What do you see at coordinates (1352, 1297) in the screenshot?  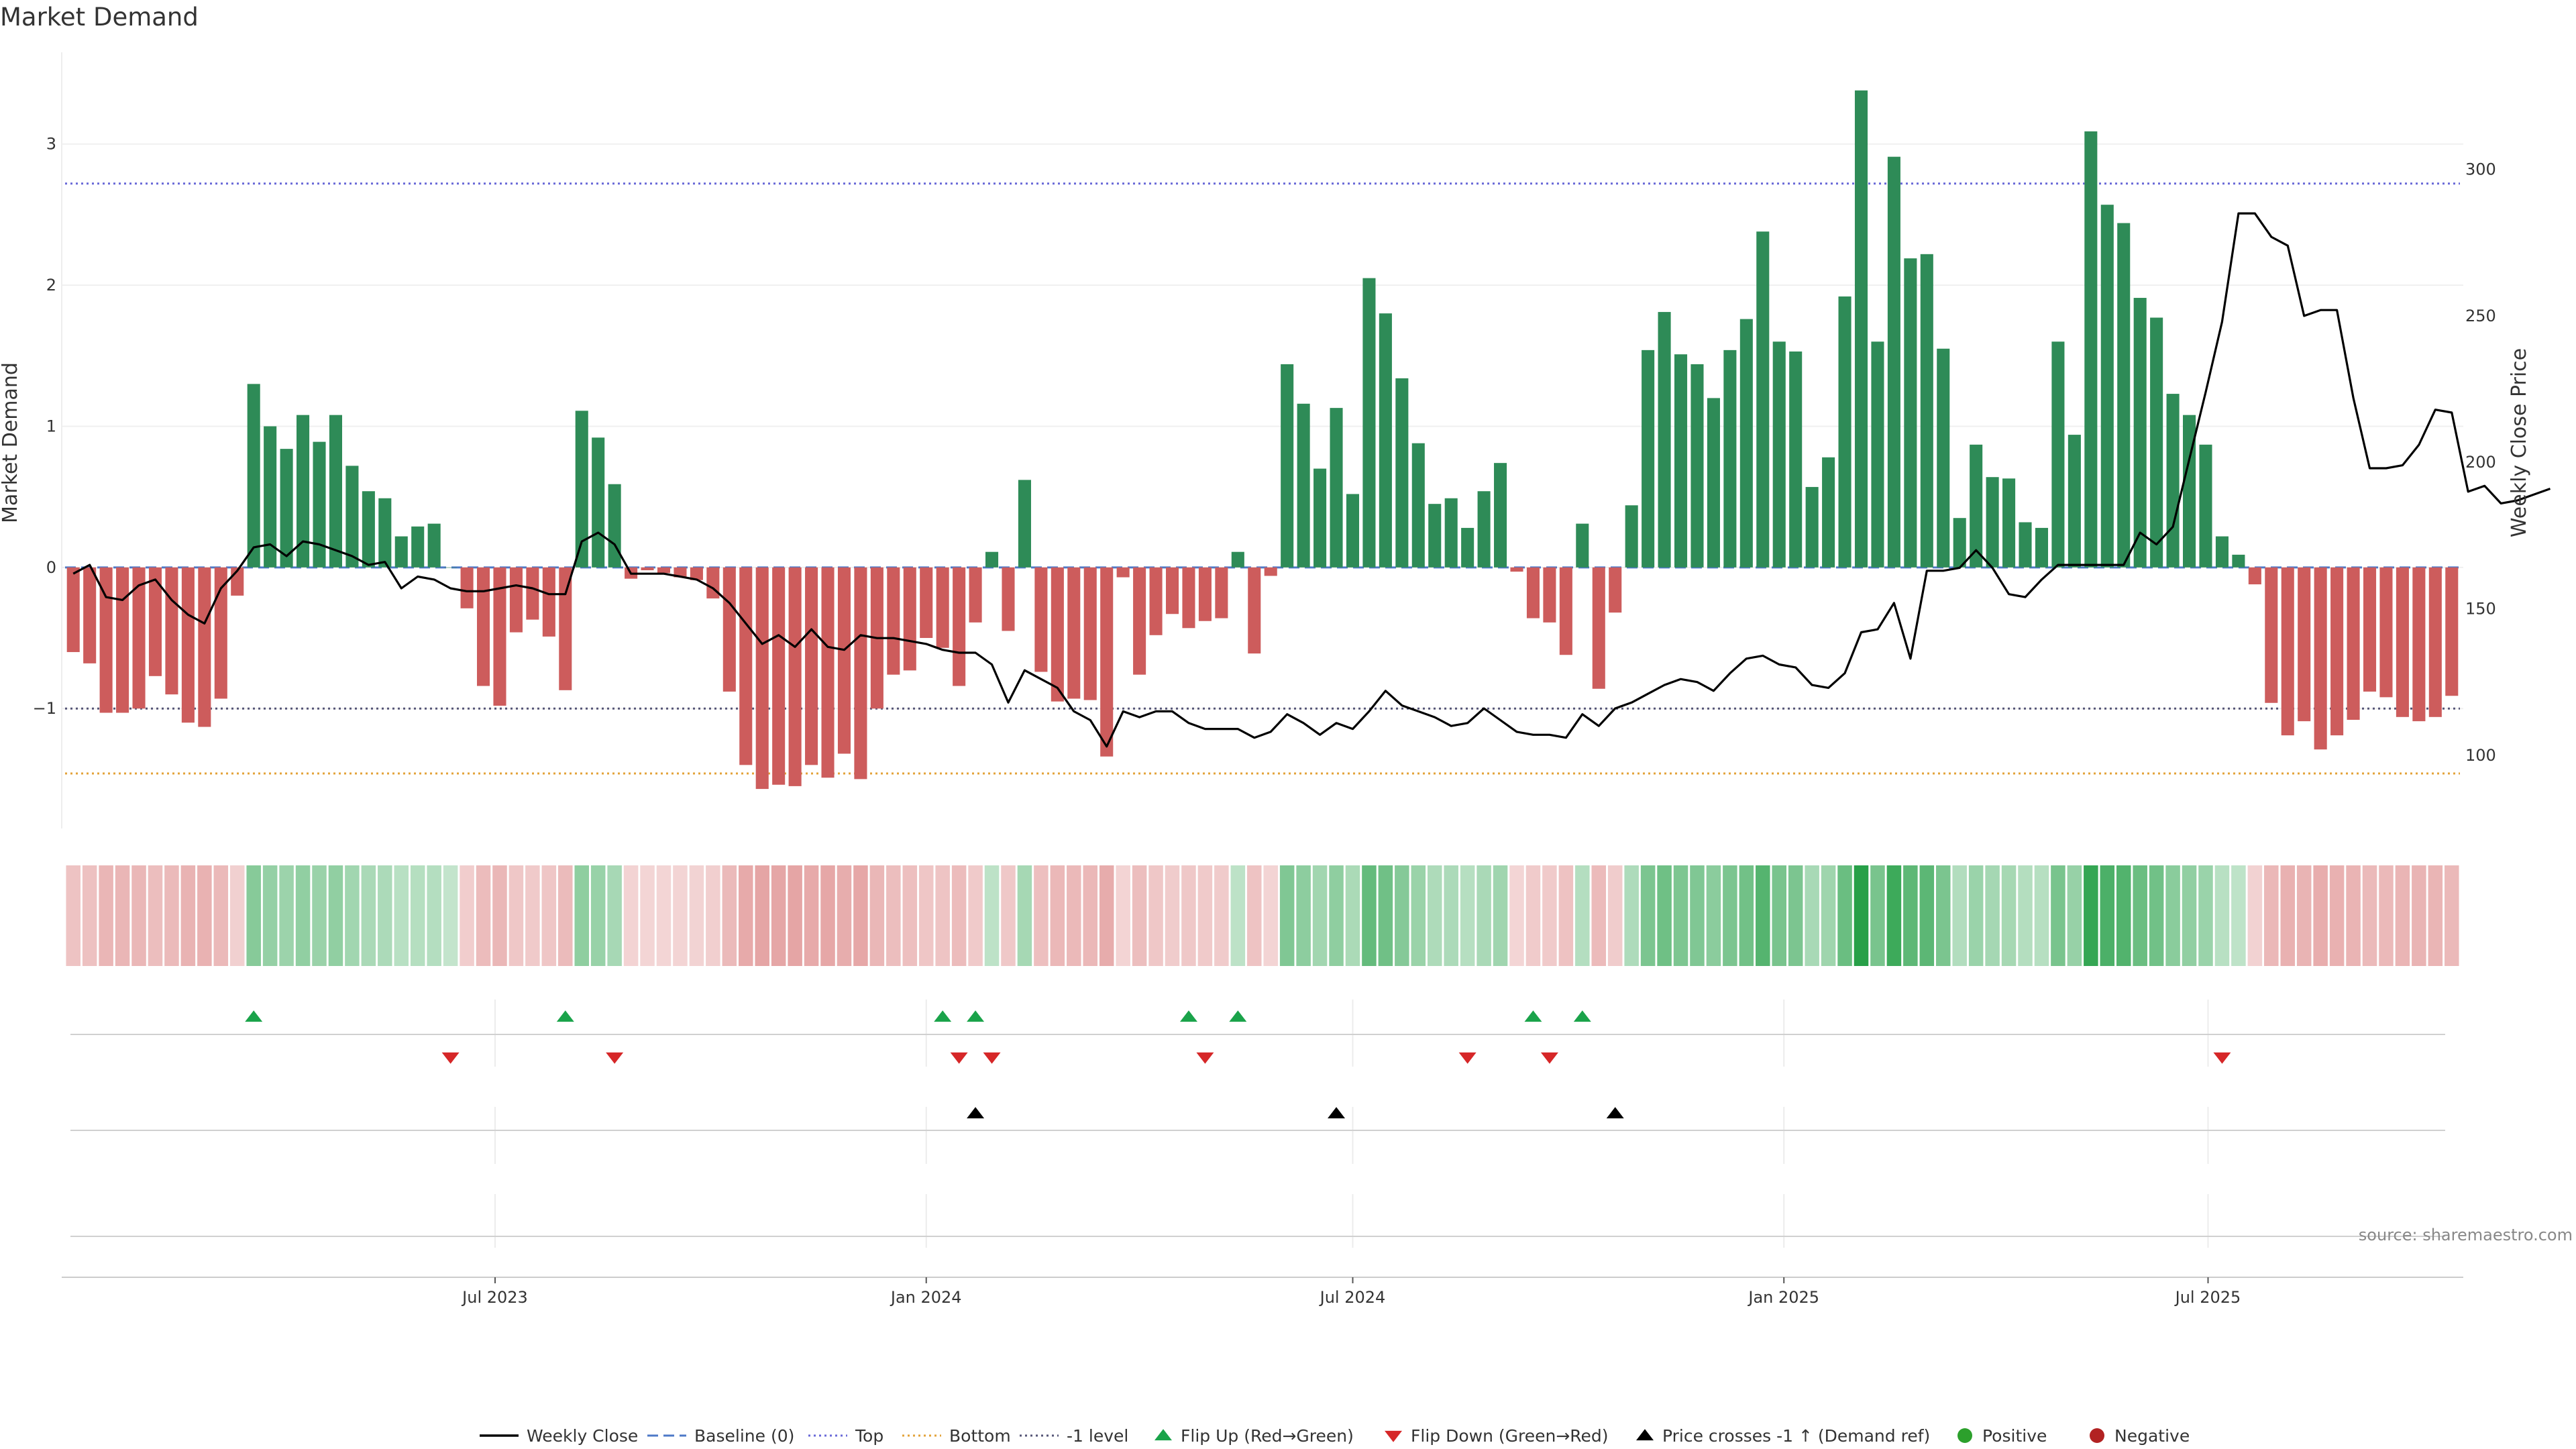 I see `x-tick-label: Jul 2024` at bounding box center [1352, 1297].